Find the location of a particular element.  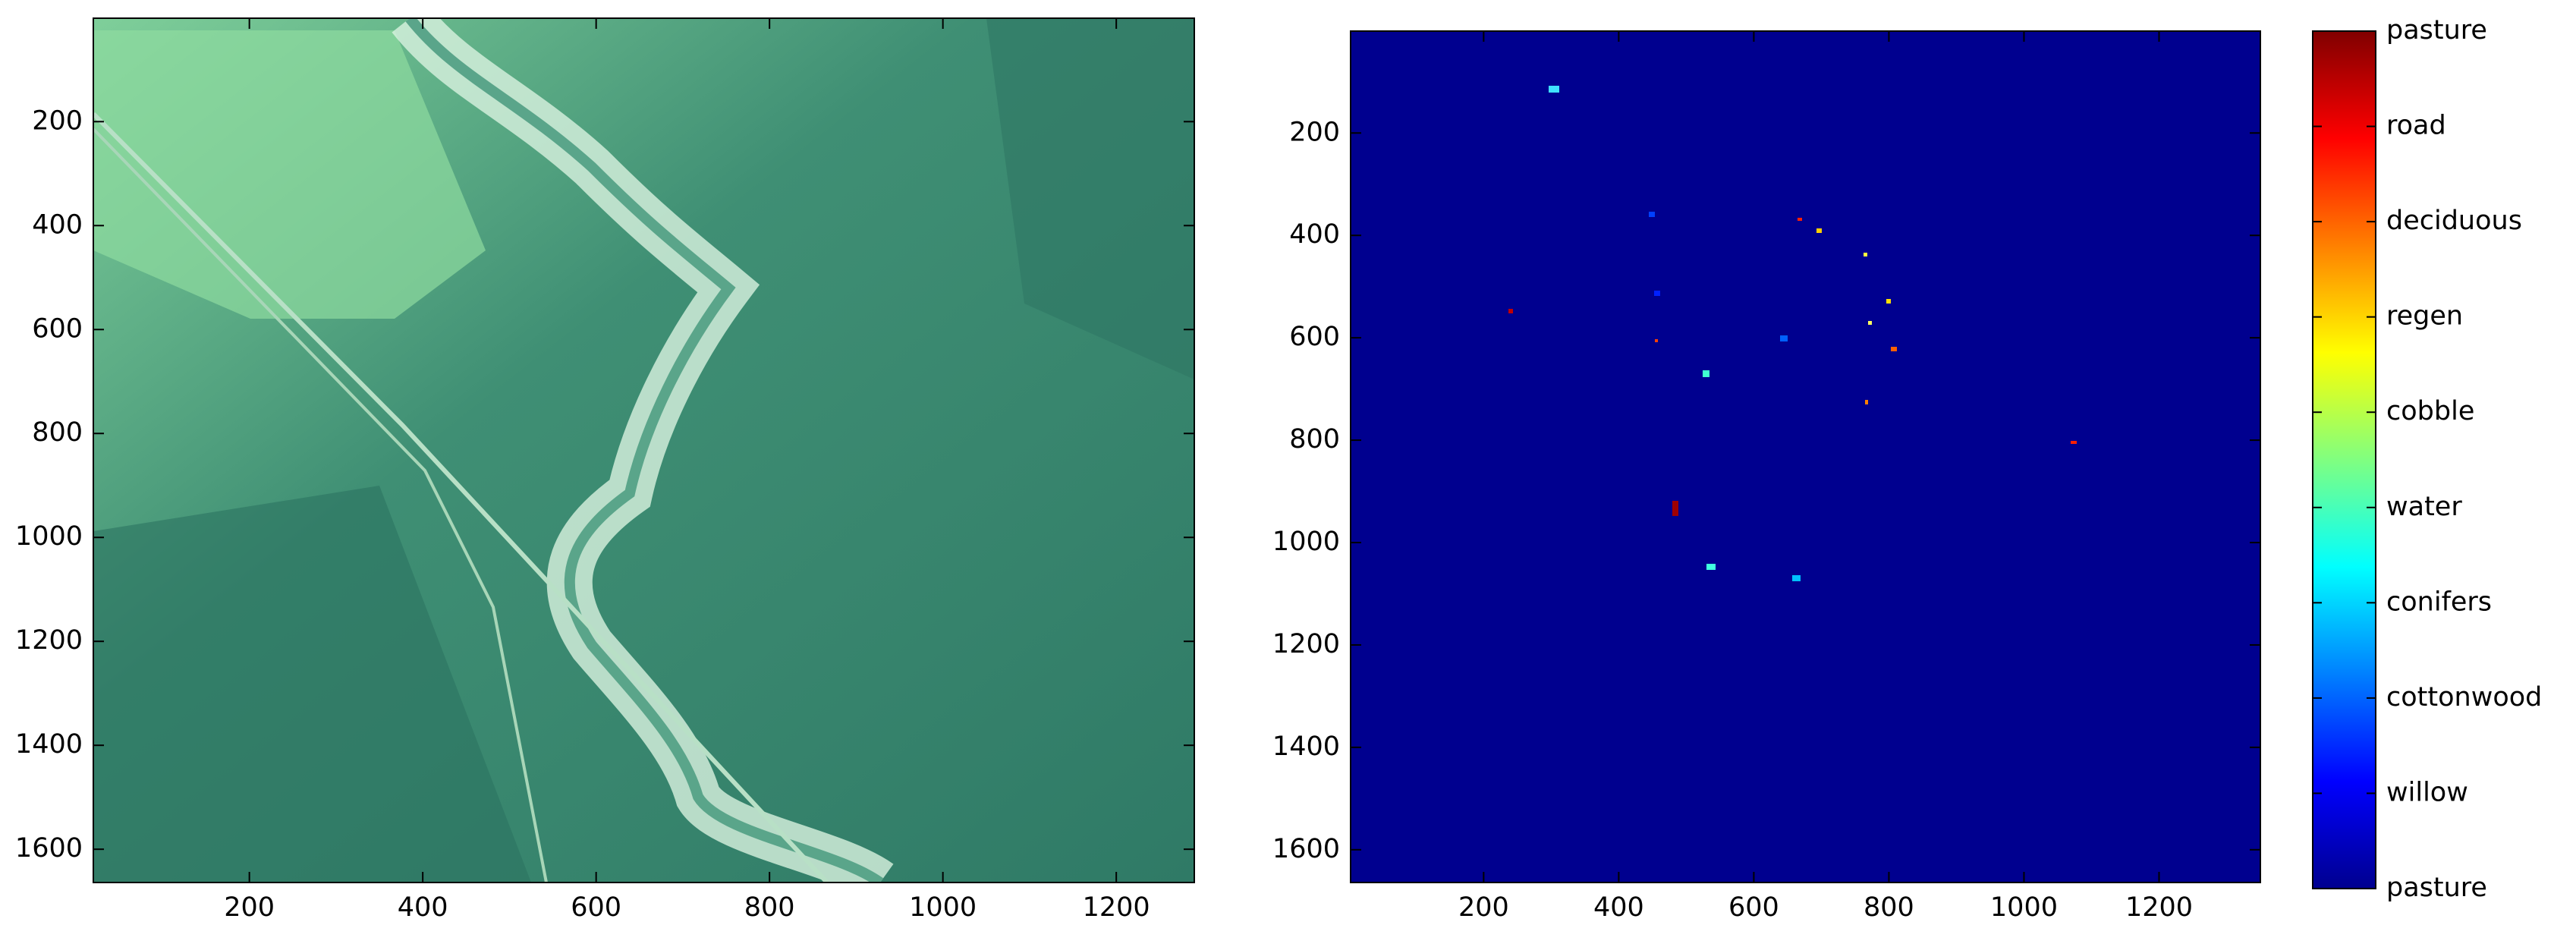

colorbar-label: water is located at coordinates (2424, 507).